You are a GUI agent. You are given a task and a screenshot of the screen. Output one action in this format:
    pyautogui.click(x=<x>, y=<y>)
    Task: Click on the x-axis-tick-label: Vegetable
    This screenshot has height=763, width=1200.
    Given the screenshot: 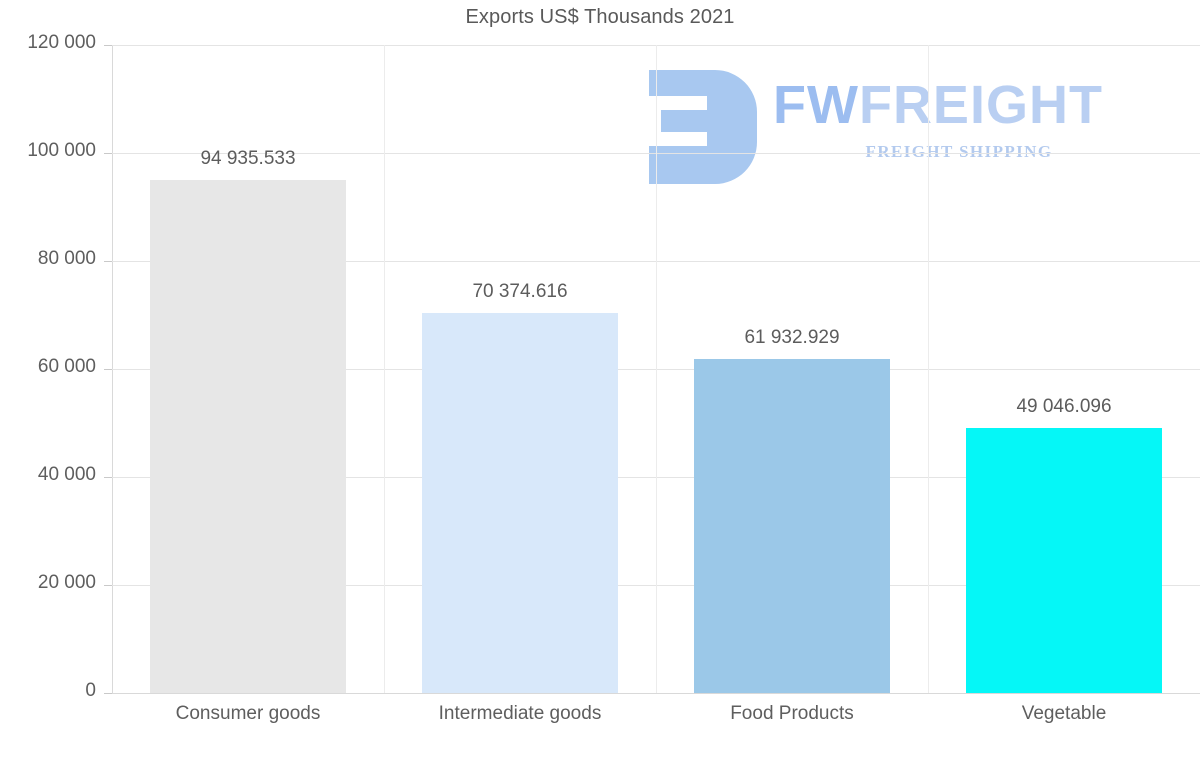 What is the action you would take?
    pyautogui.click(x=1064, y=713)
    